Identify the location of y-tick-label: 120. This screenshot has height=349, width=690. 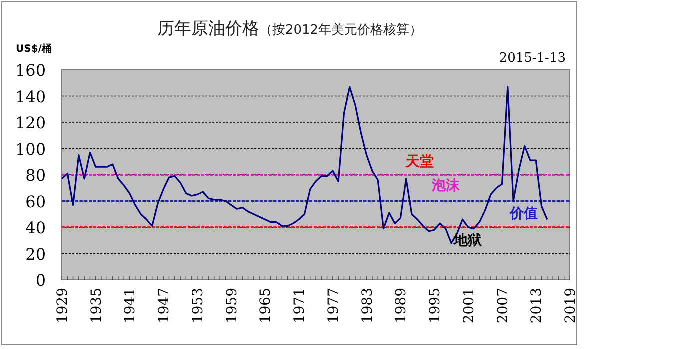
(30, 123).